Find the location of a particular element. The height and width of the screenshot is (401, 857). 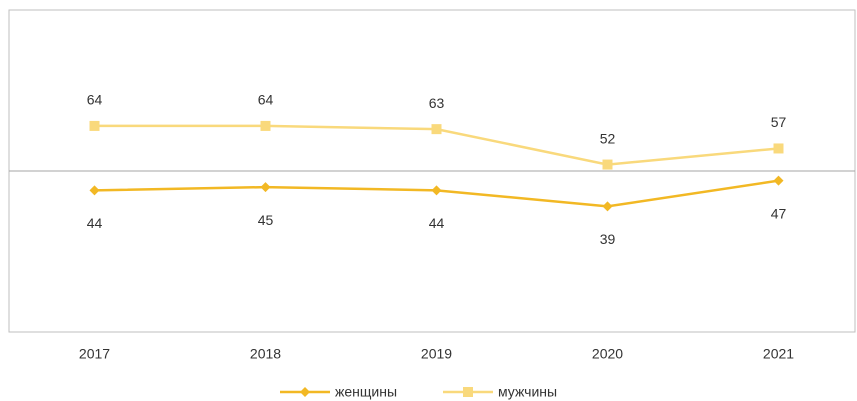

x-tick-label: 2021 is located at coordinates (778, 354).